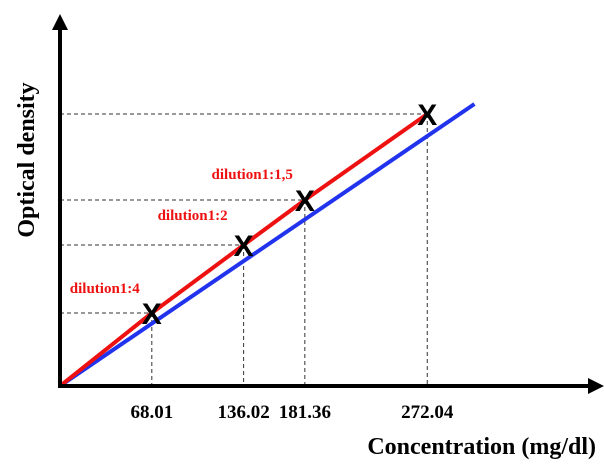 Image resolution: width=604 pixels, height=464 pixels. Describe the element at coordinates (27, 159) in the screenshot. I see `y-axis-label: Optical density` at that location.